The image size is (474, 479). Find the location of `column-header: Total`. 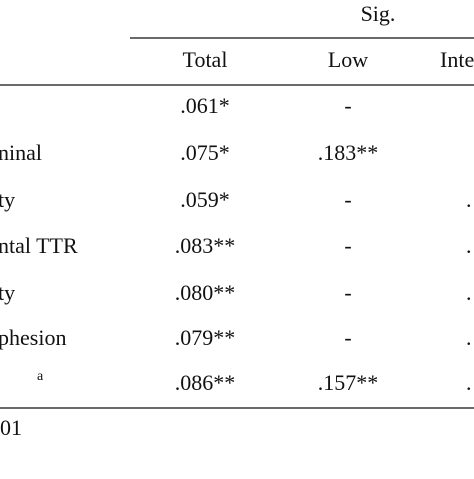

column-header: Total is located at coordinates (205, 59).